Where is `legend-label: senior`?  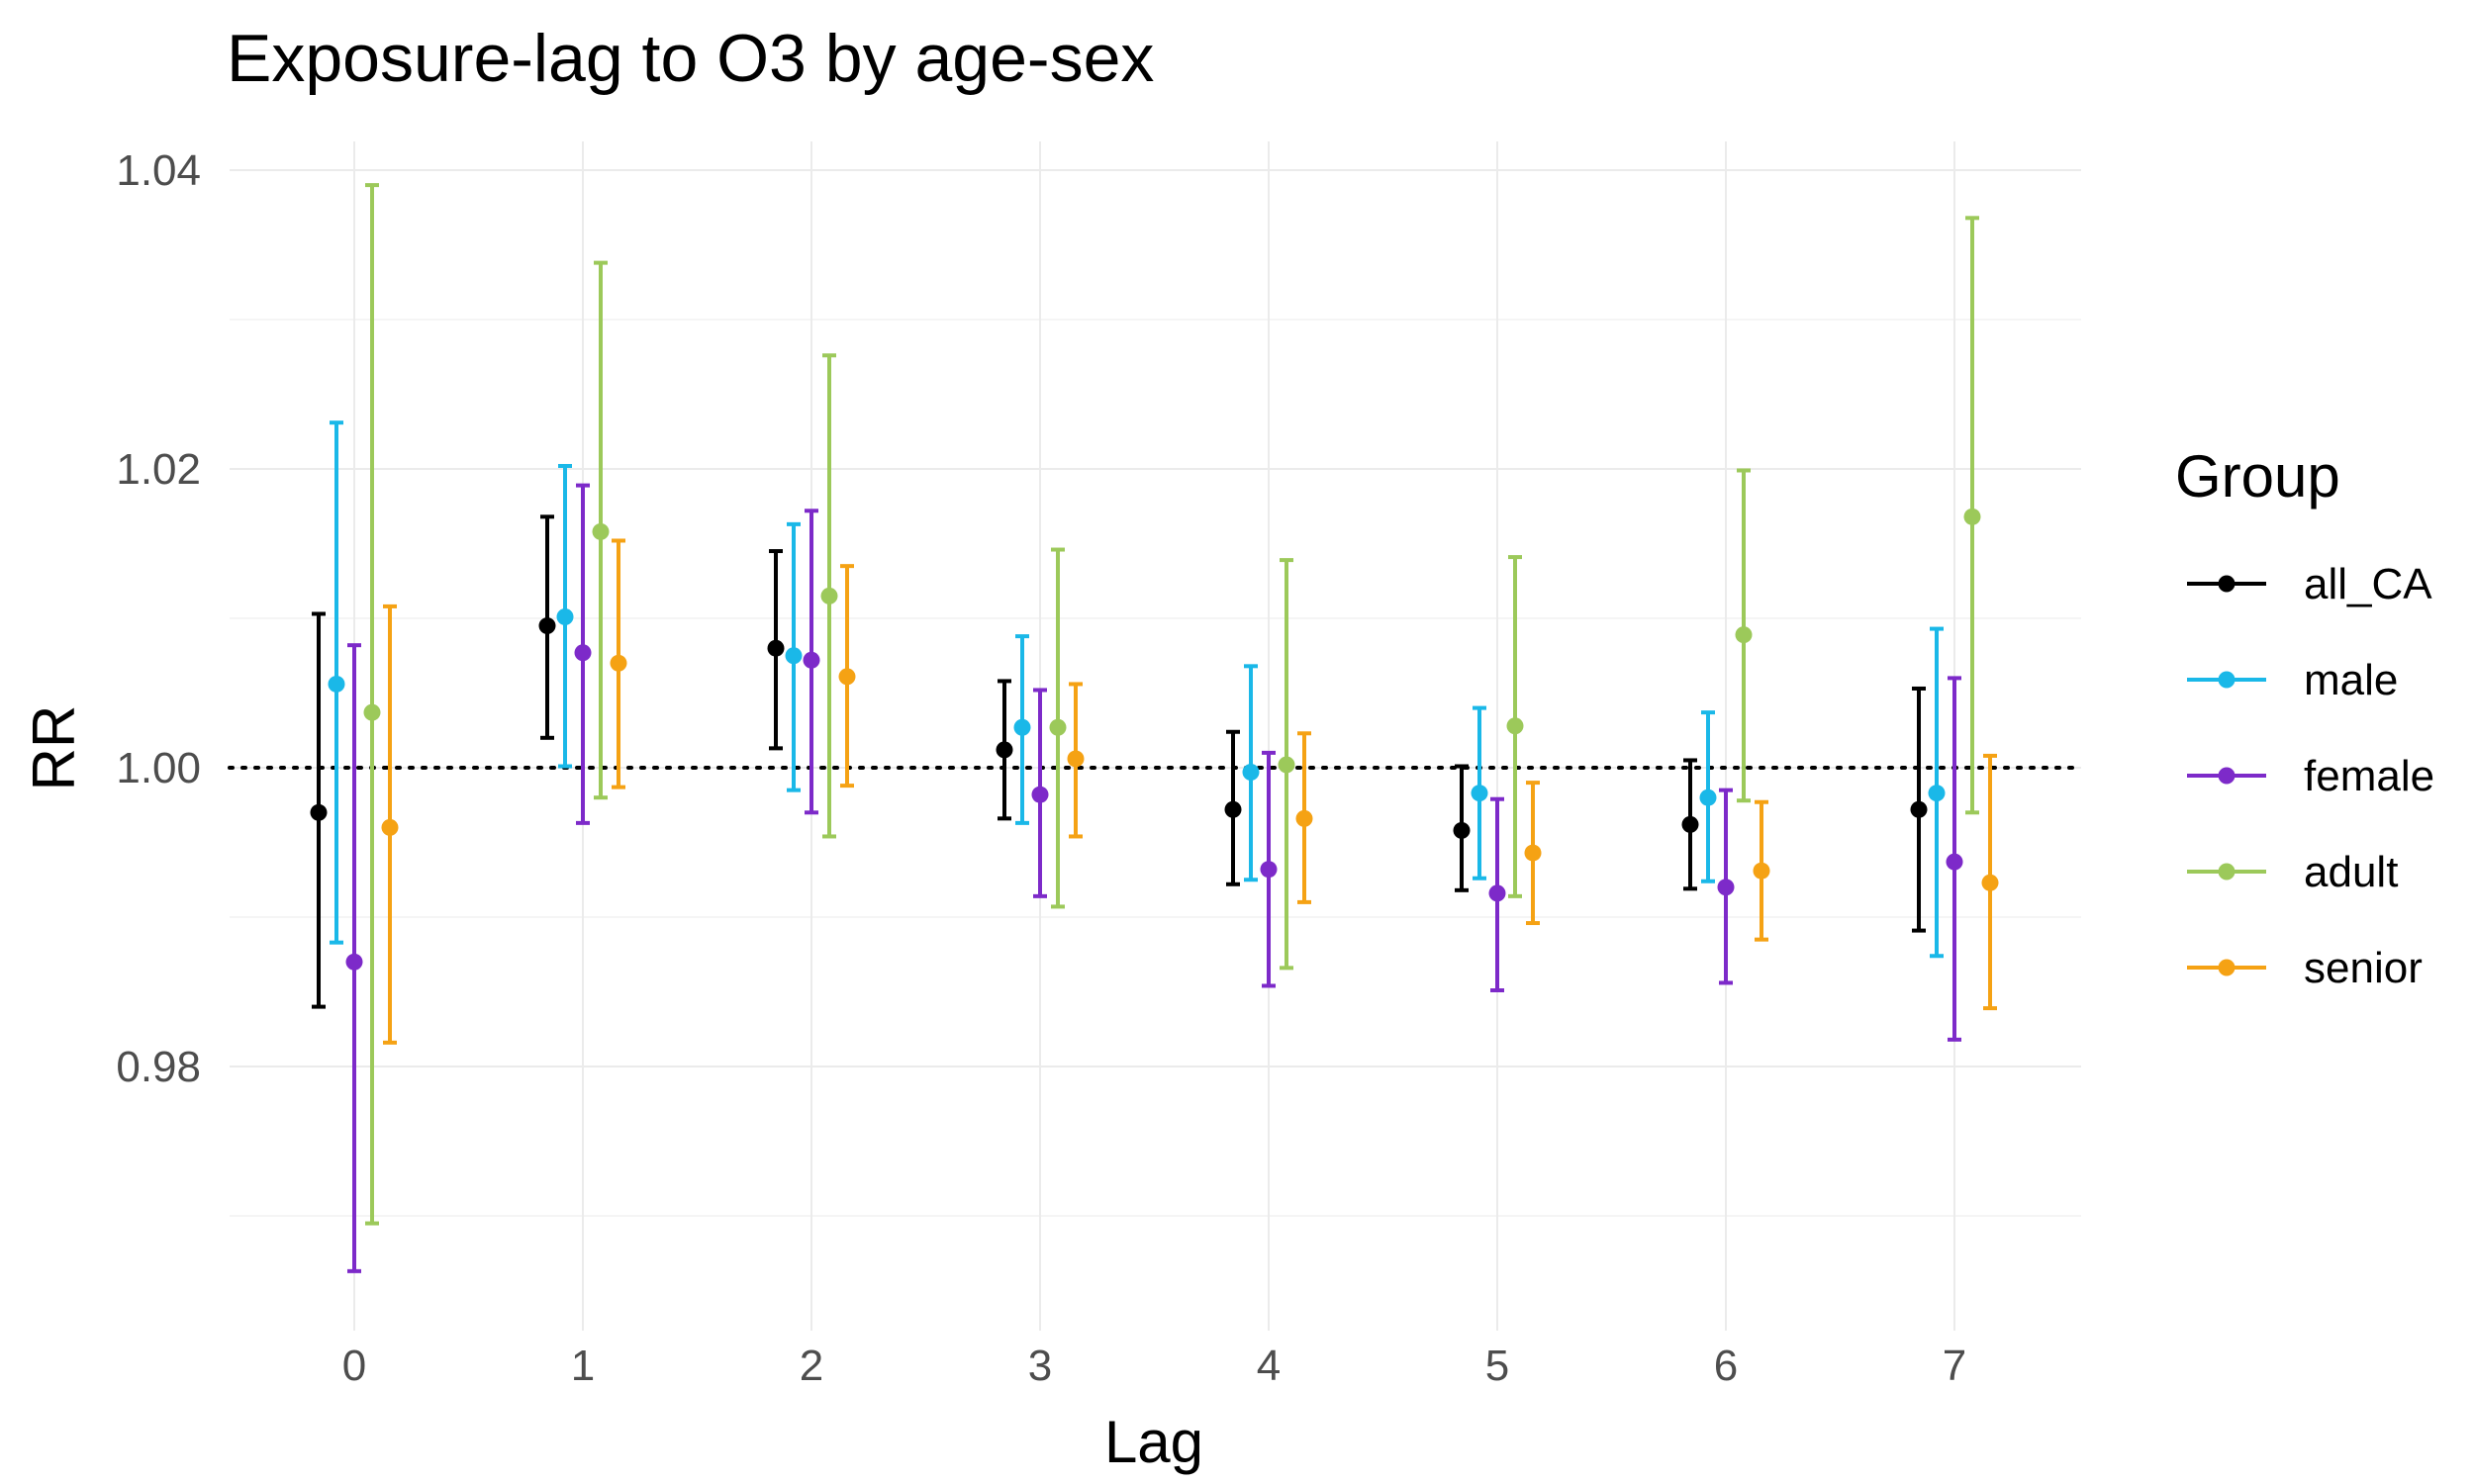
legend-label: senior is located at coordinates (2364, 968).